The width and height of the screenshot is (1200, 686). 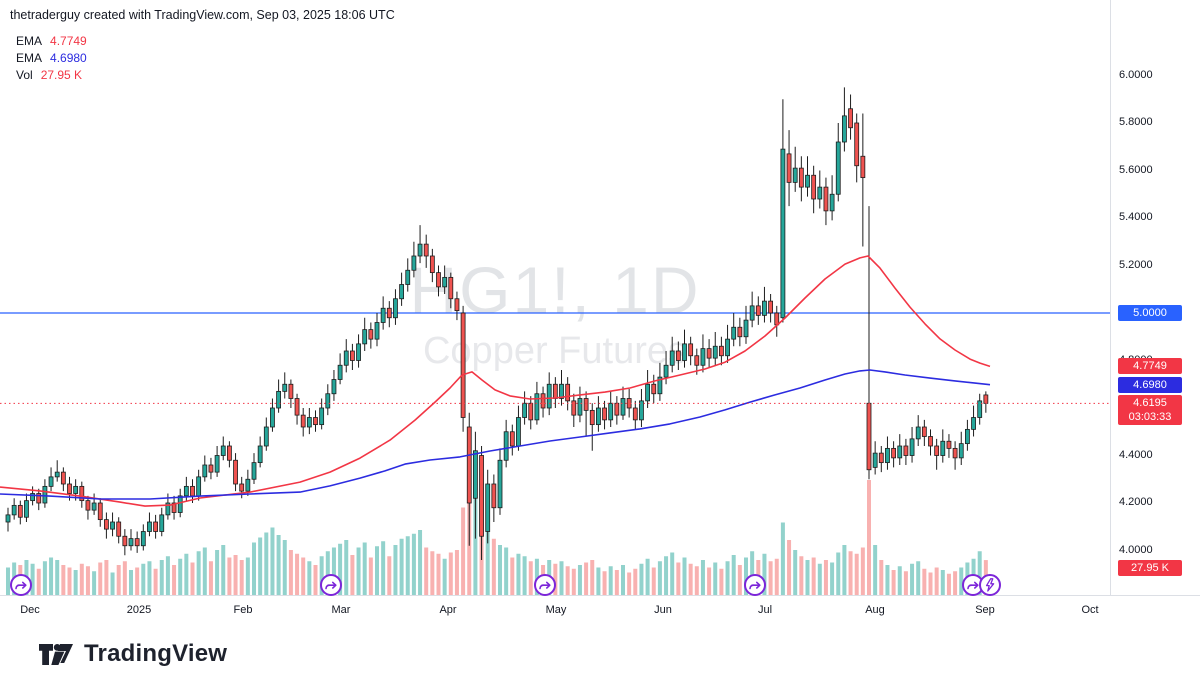 I want to click on month-label-mar: Mar, so click(x=341, y=610).